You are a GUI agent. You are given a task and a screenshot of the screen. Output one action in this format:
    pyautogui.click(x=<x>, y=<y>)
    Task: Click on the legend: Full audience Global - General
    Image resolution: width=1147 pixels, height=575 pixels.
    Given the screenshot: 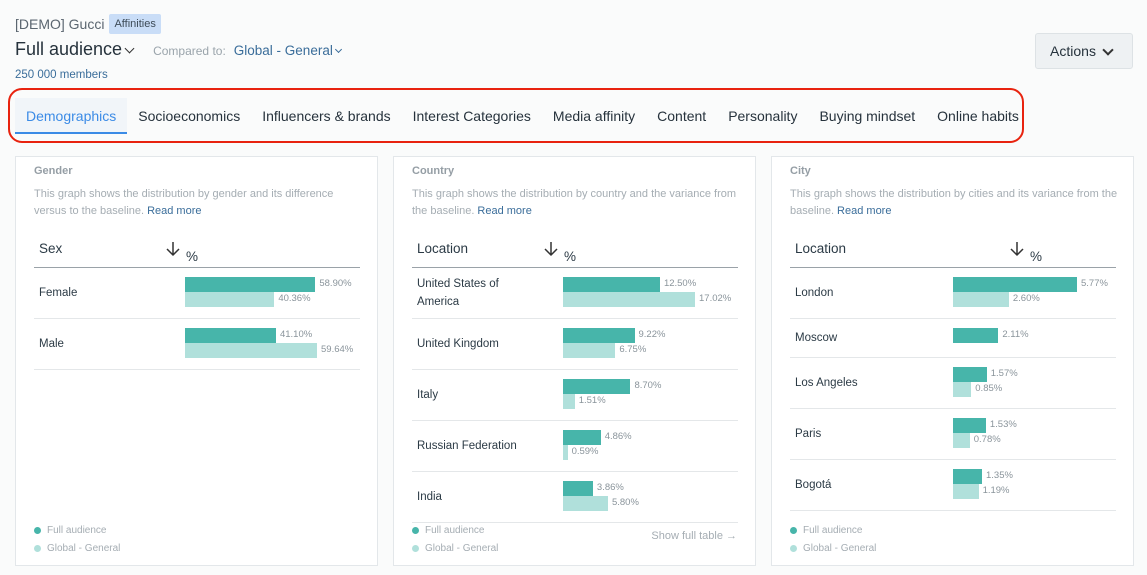 What is the action you would take?
    pyautogui.click(x=455, y=539)
    